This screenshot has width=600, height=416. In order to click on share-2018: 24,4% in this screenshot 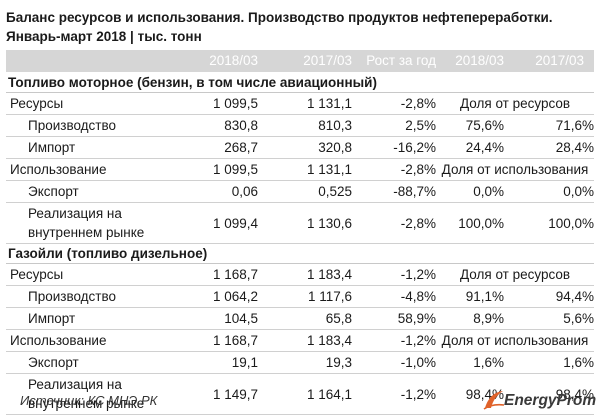, I will do `click(470, 147)`.